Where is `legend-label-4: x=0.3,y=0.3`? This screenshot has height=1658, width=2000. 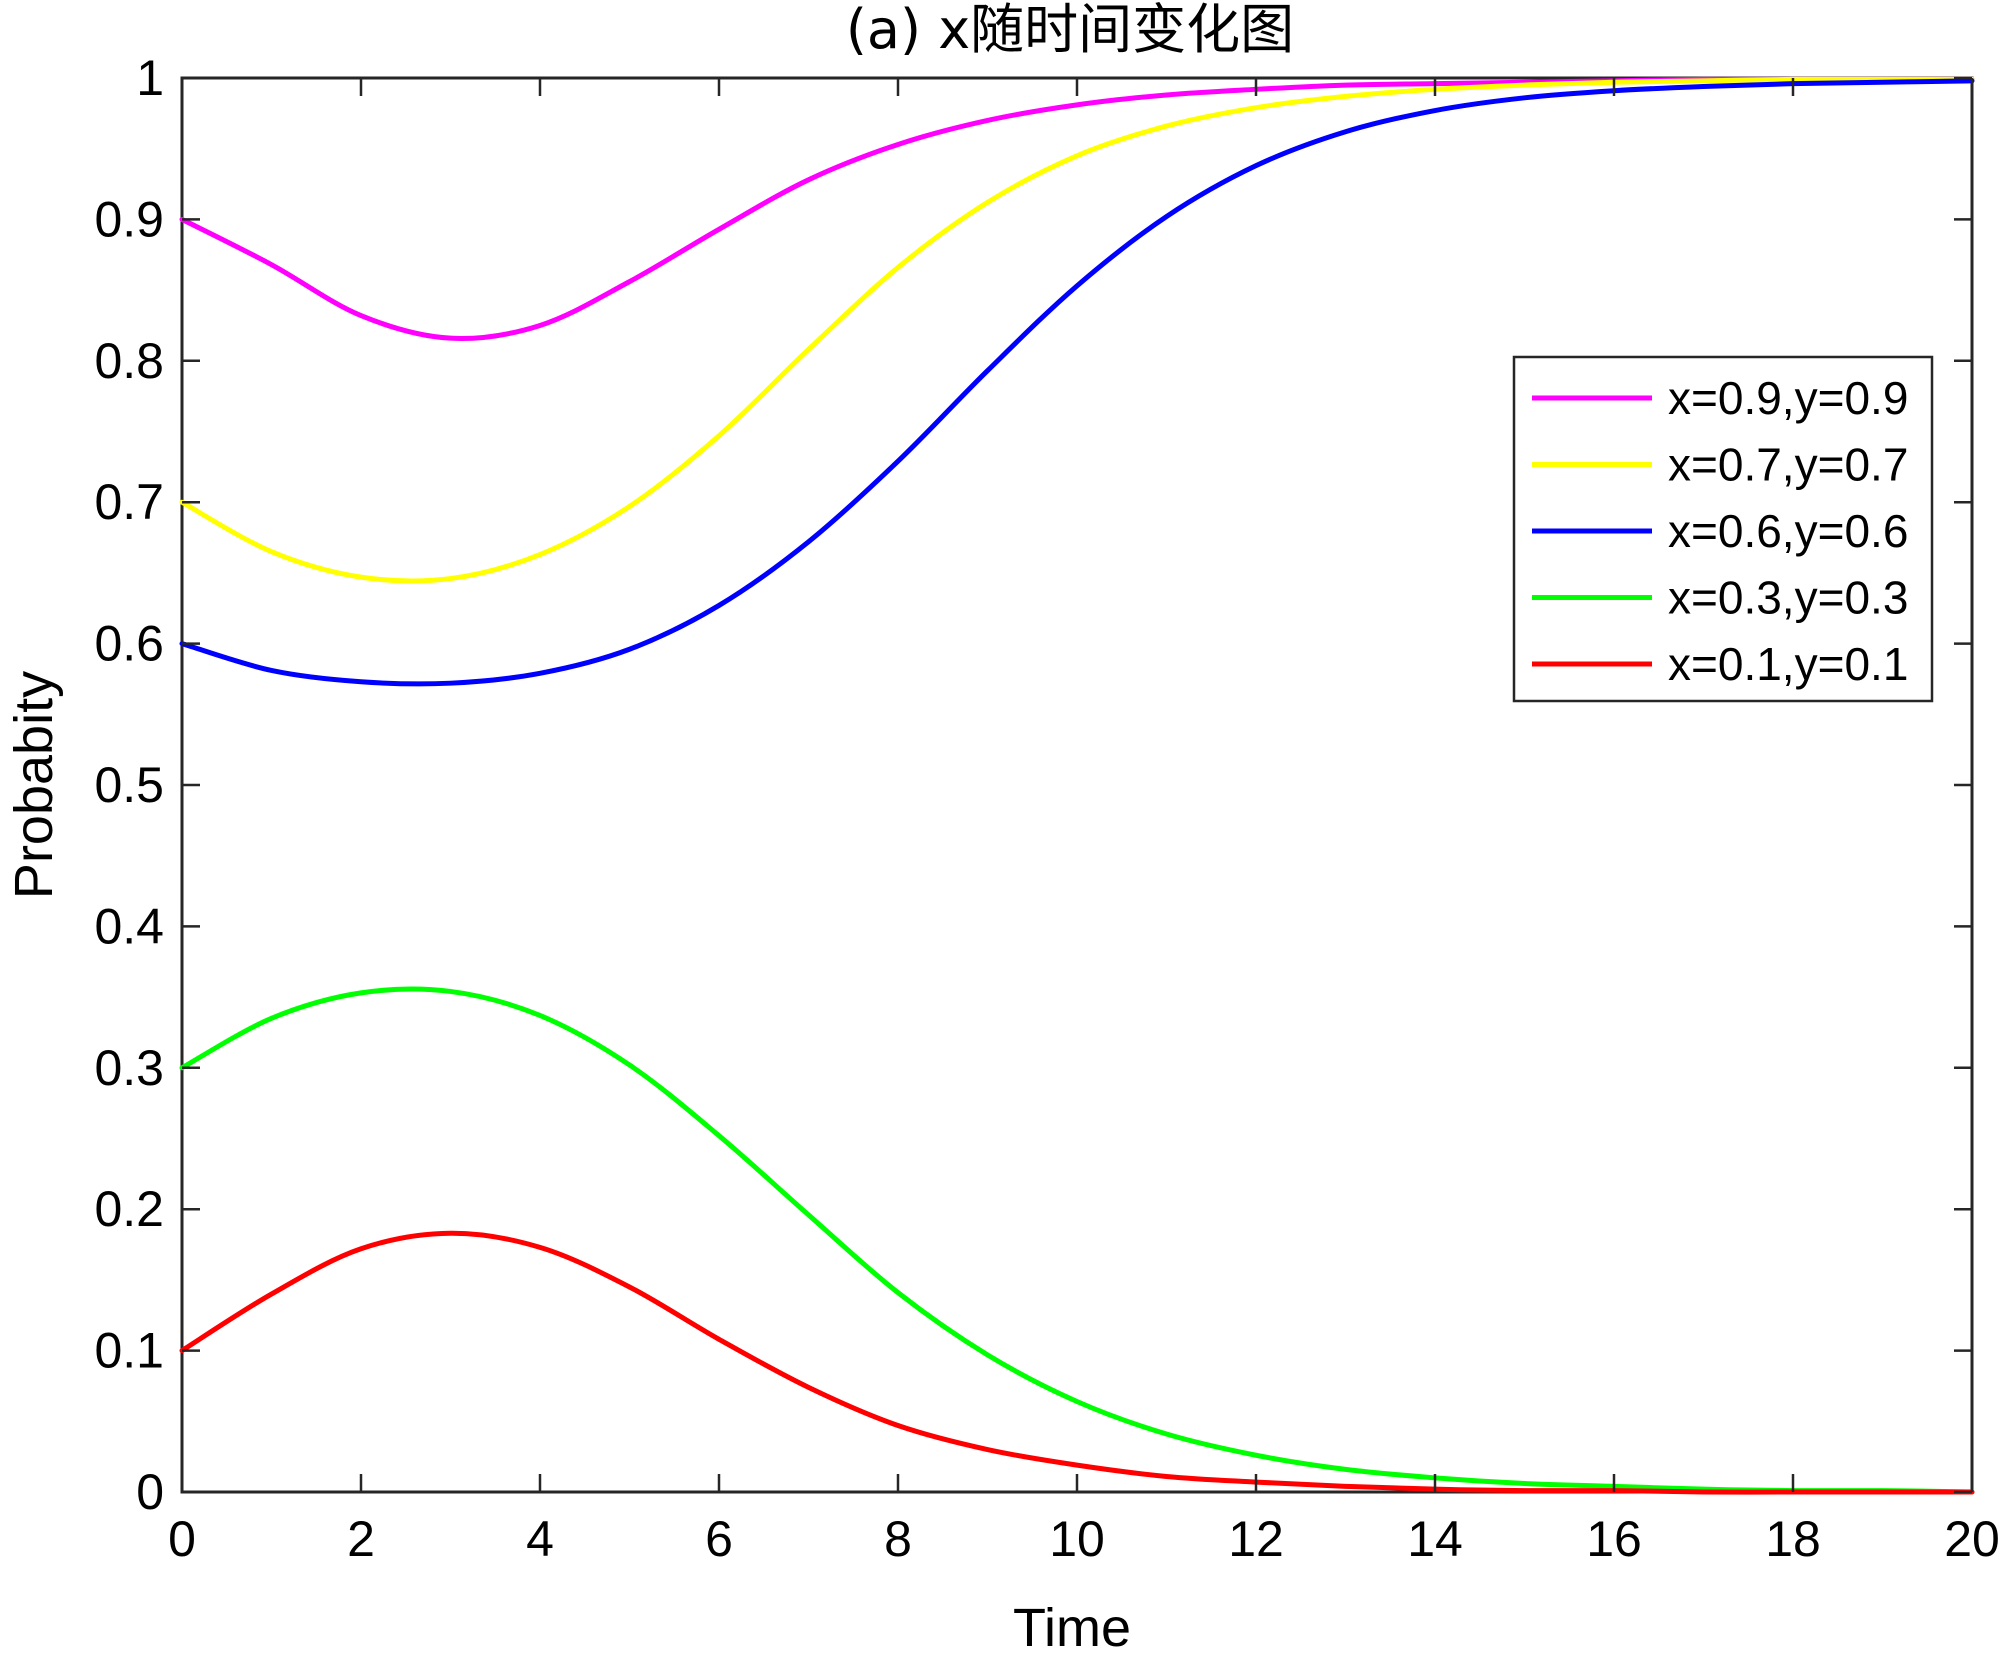
legend-label-4: x=0.3,y=0.3 is located at coordinates (1788, 598).